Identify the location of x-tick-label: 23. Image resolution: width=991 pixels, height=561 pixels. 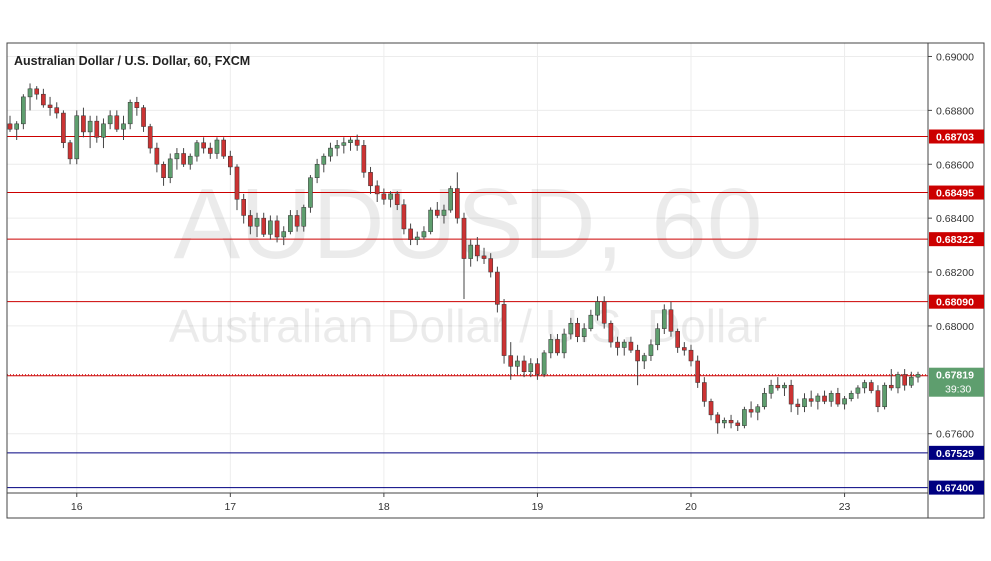
(845, 507).